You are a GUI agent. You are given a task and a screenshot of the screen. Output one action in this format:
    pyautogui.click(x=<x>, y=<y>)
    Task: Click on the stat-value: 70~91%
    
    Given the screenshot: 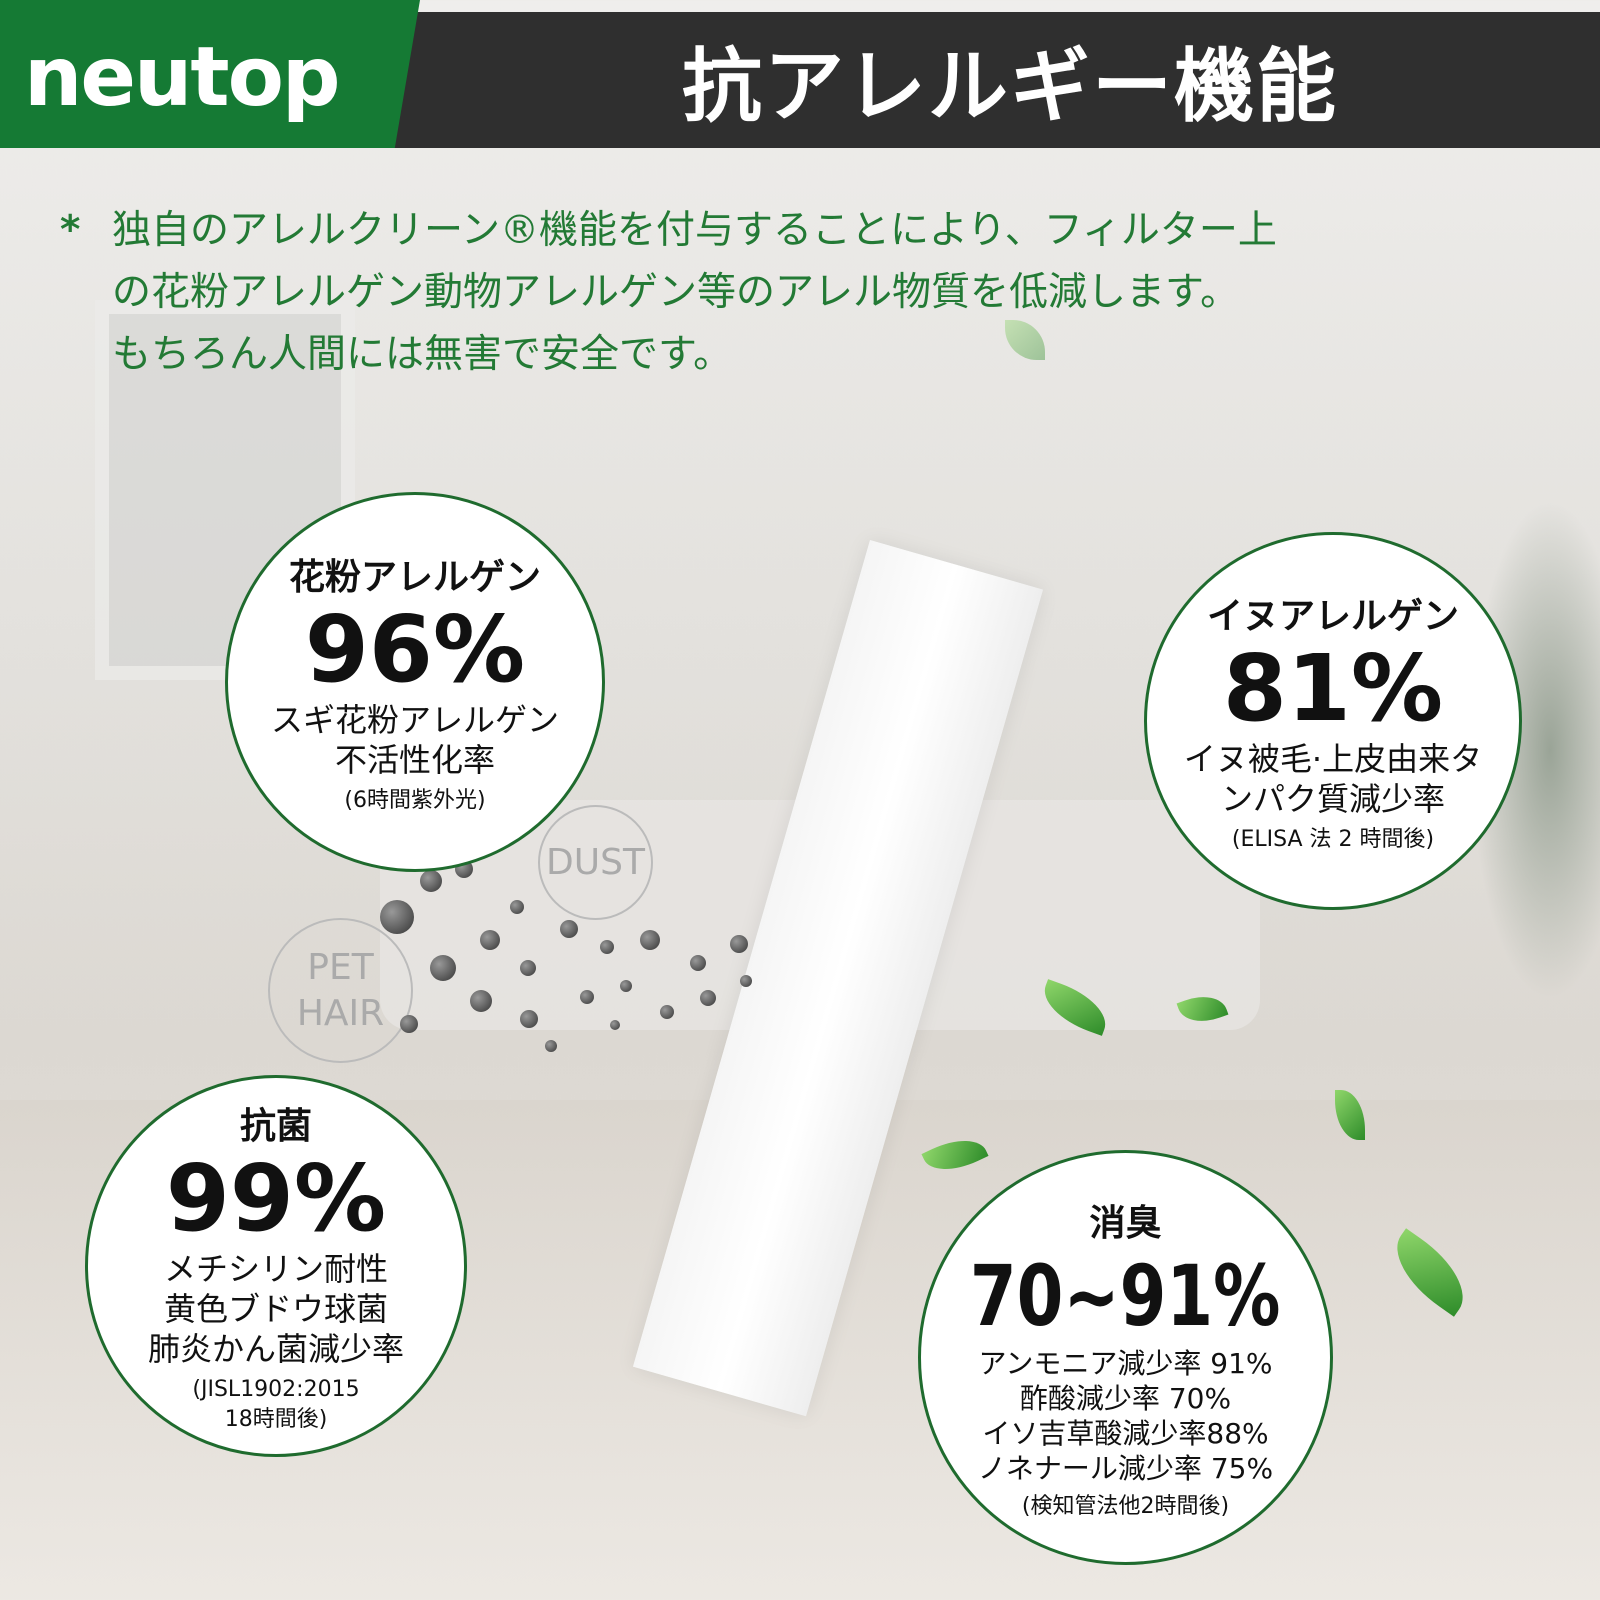 What is the action you would take?
    pyautogui.click(x=1125, y=1295)
    